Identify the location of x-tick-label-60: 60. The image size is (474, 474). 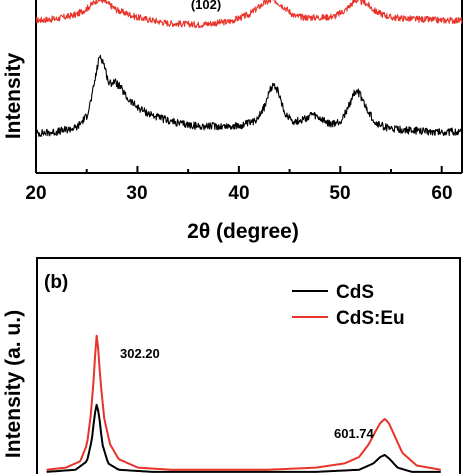
(441, 193).